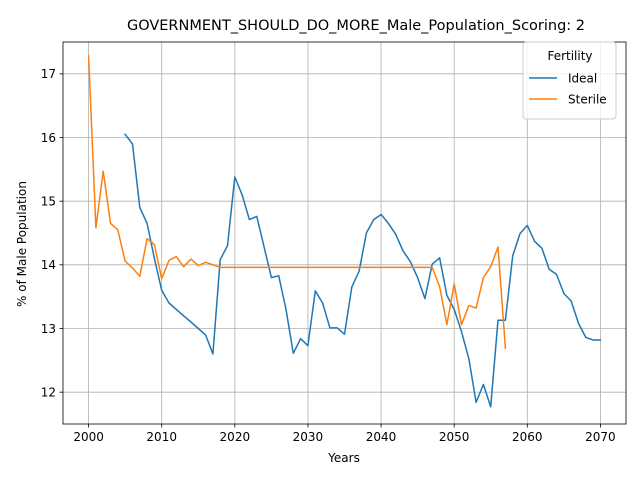  What do you see at coordinates (235, 437) in the screenshot?
I see `x-tick-label: 2020` at bounding box center [235, 437].